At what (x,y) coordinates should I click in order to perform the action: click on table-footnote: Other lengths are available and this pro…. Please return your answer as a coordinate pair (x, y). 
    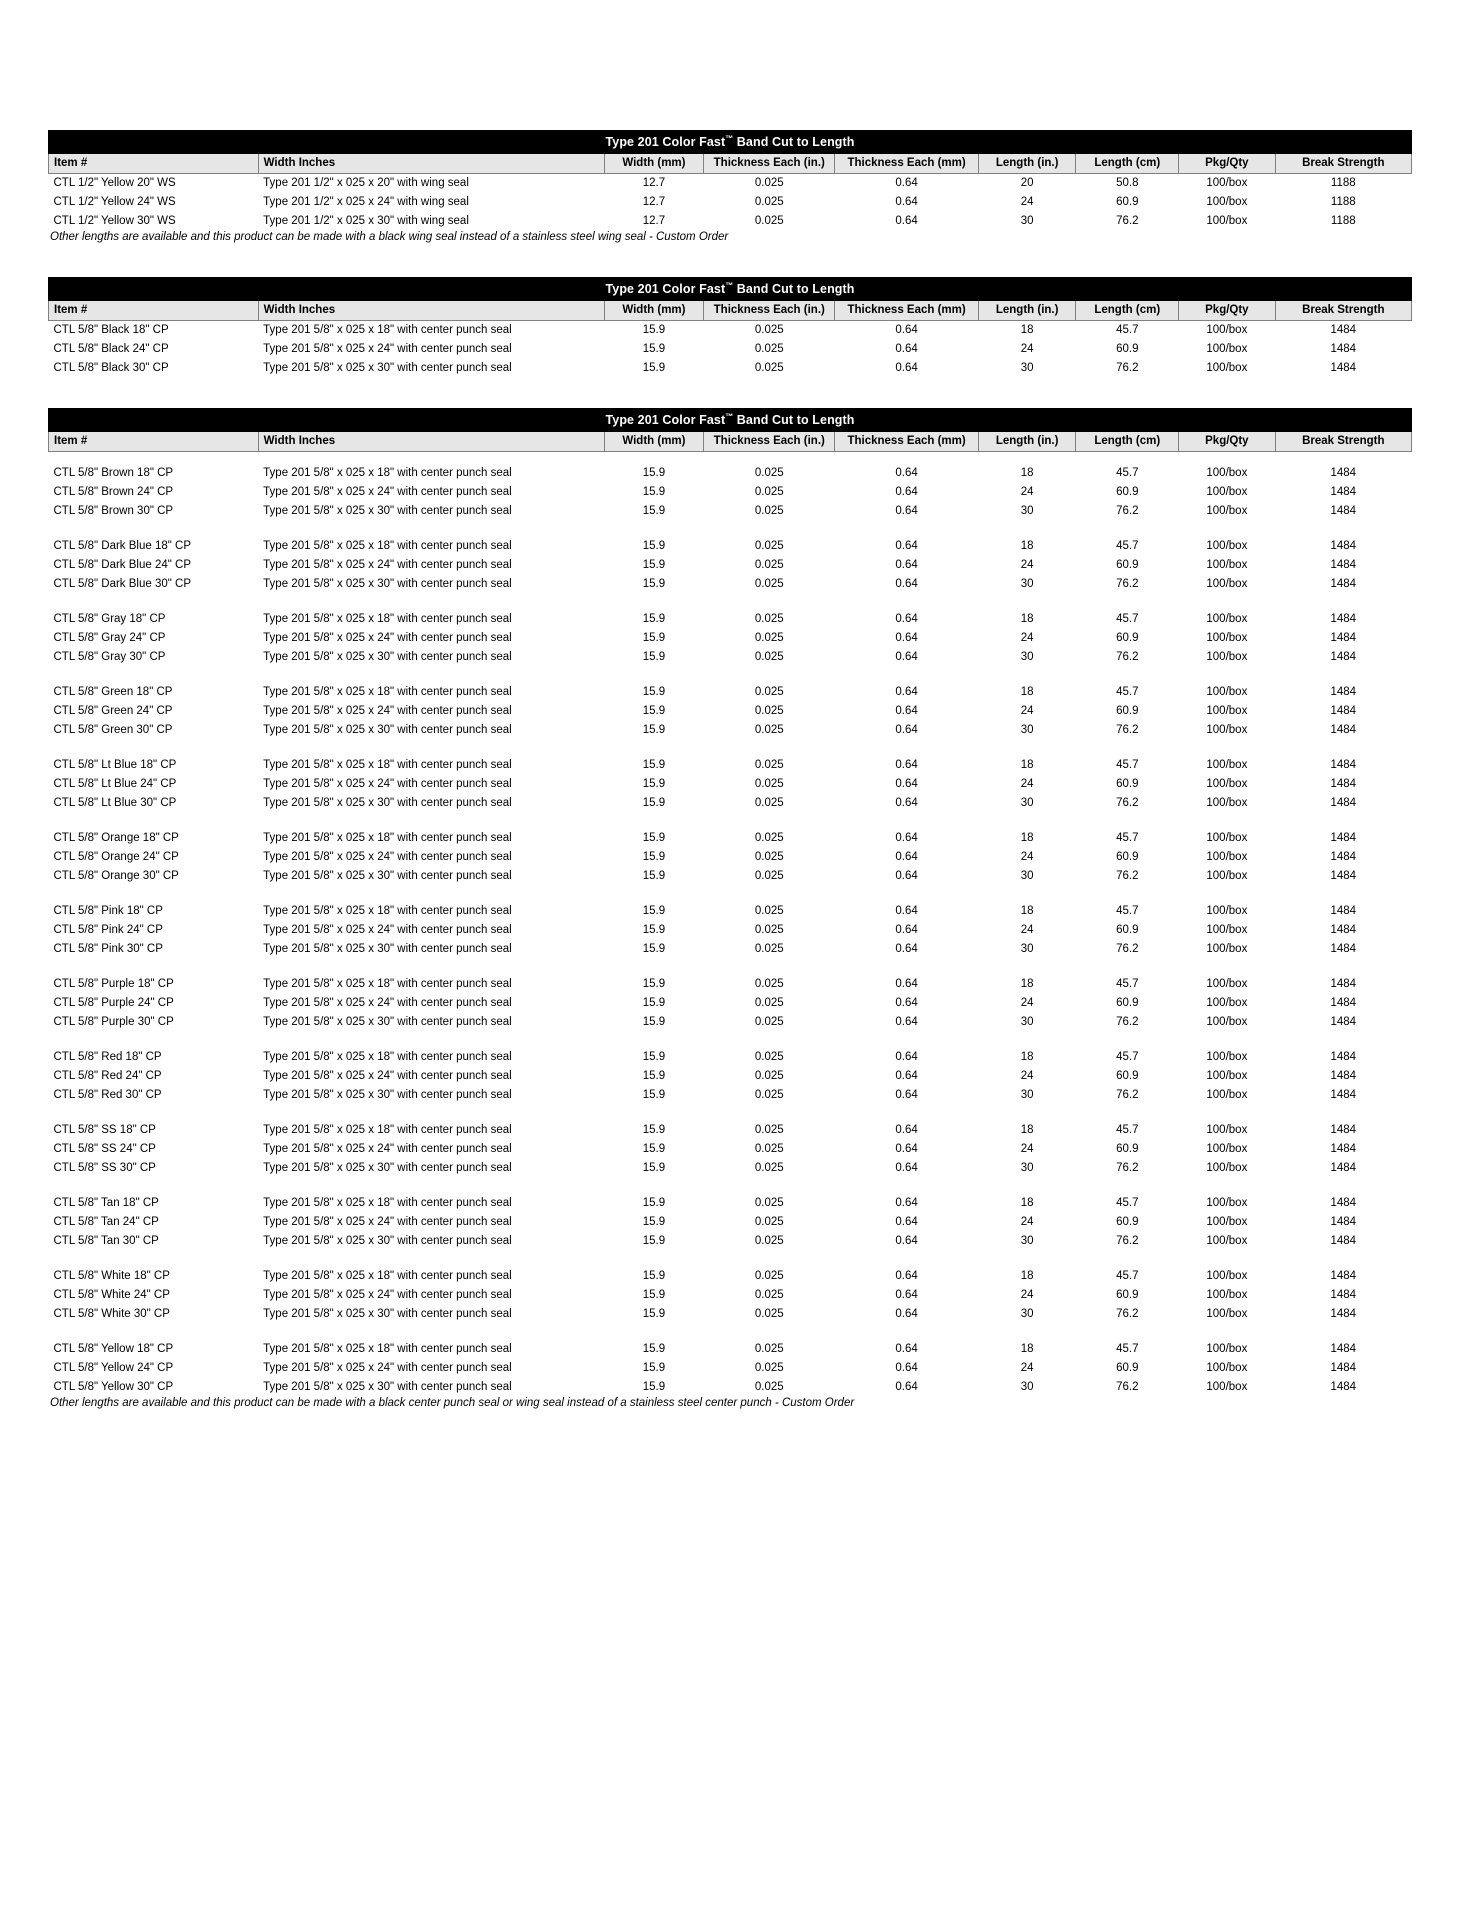
    Looking at the image, I should click on (452, 1403).